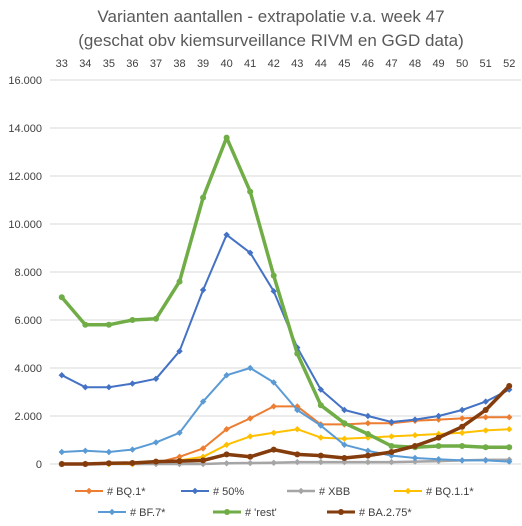 The image size is (522, 526). I want to click on legend-entry: # BF.7*, so click(132, 513).